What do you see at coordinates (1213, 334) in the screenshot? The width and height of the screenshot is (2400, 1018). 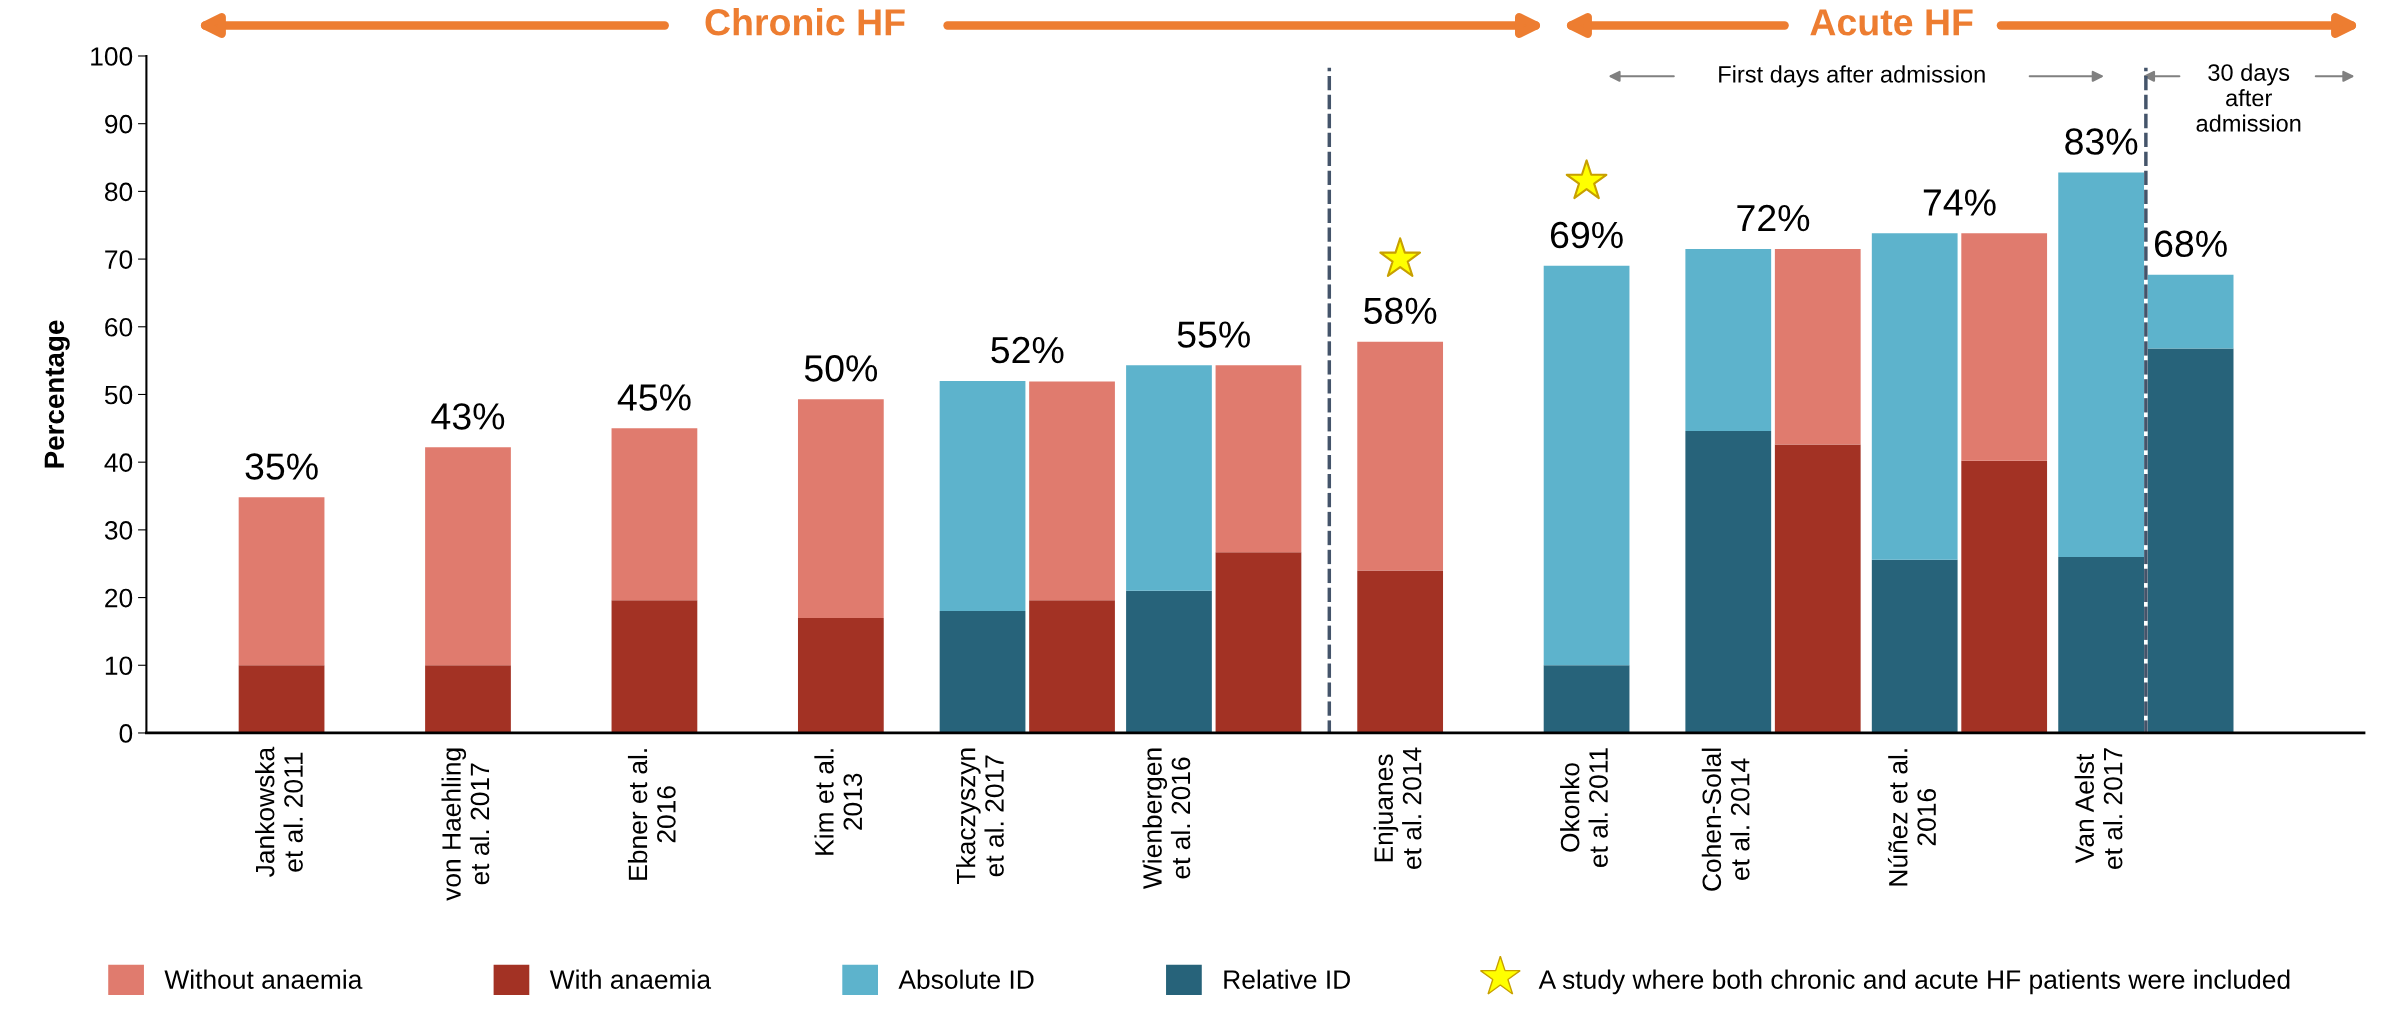 I see `total-label: 55%` at bounding box center [1213, 334].